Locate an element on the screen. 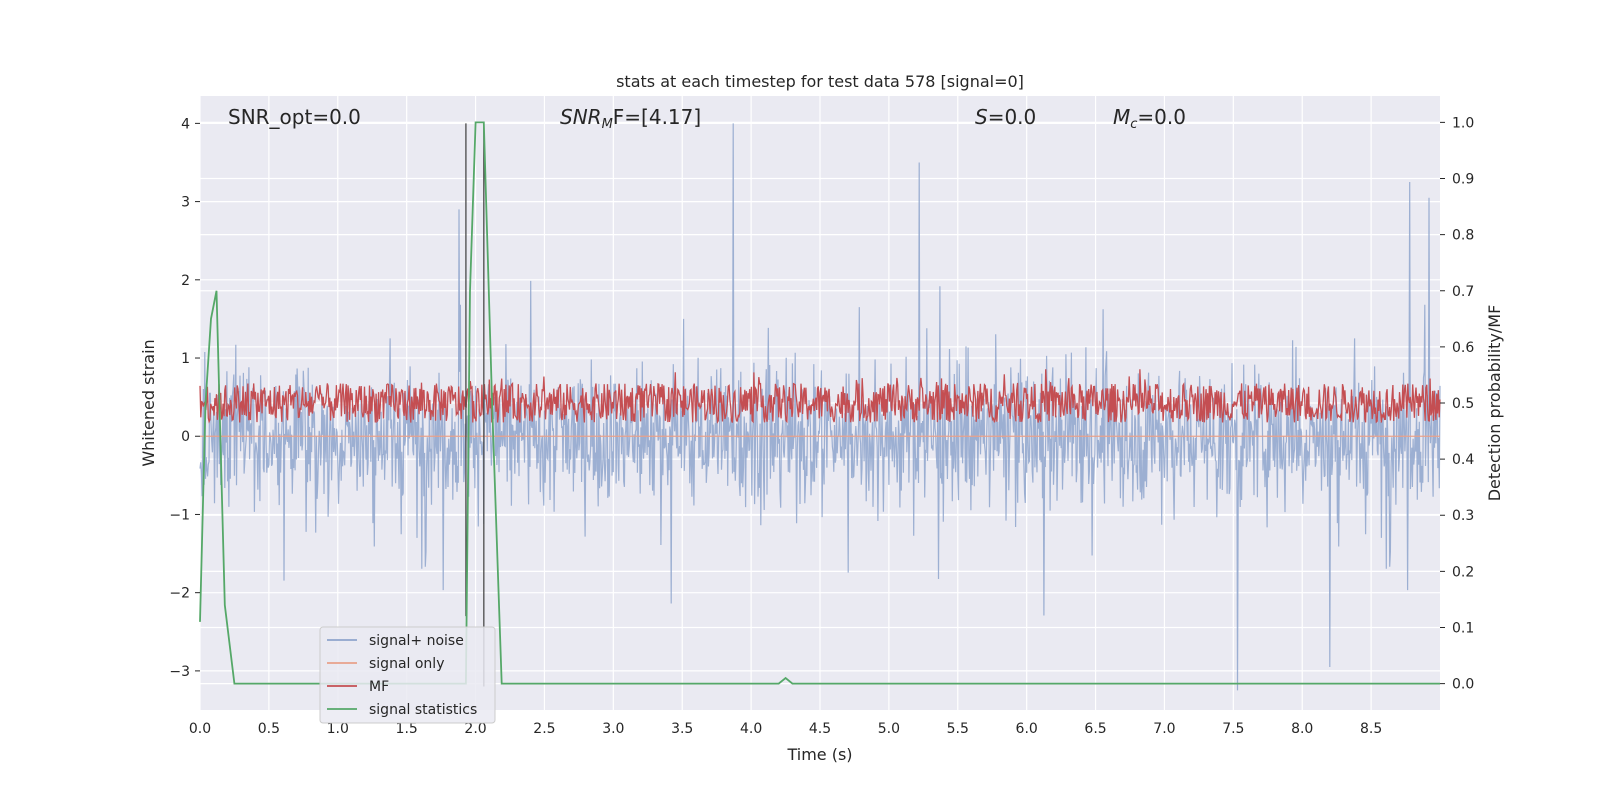 The image size is (1600, 800). series-mf is located at coordinates (820, 396).